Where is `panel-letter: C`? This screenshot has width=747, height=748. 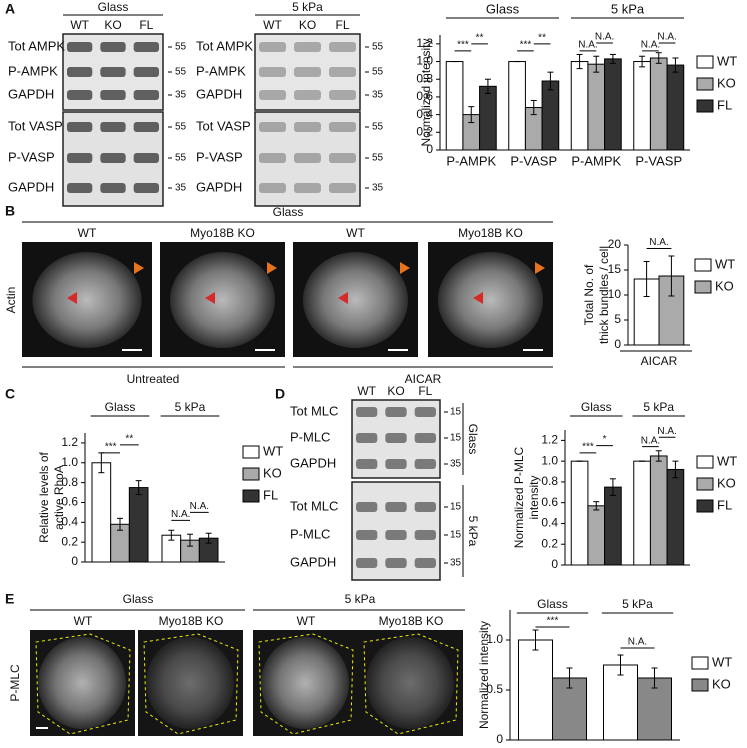 panel-letter: C is located at coordinates (10, 394).